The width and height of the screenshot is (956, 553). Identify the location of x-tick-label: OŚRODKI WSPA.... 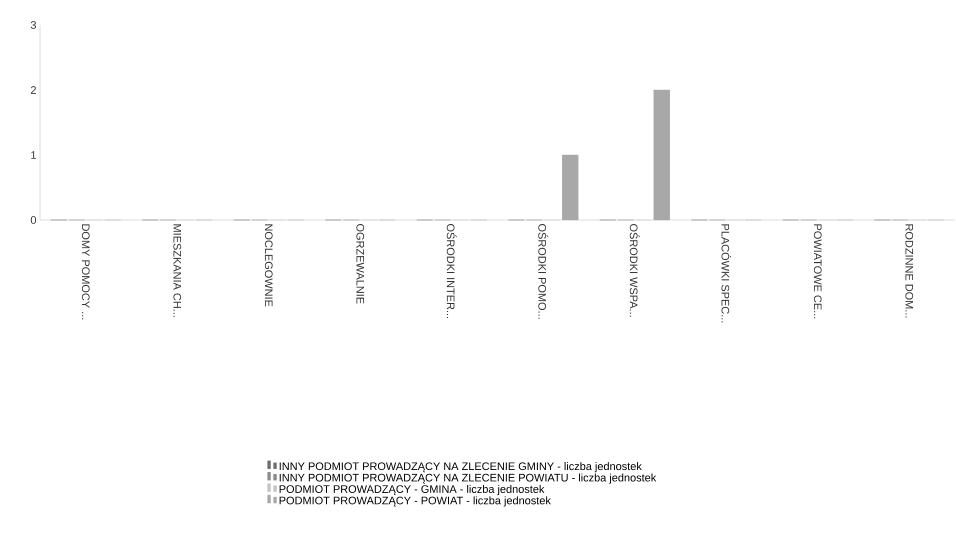
(635, 270).